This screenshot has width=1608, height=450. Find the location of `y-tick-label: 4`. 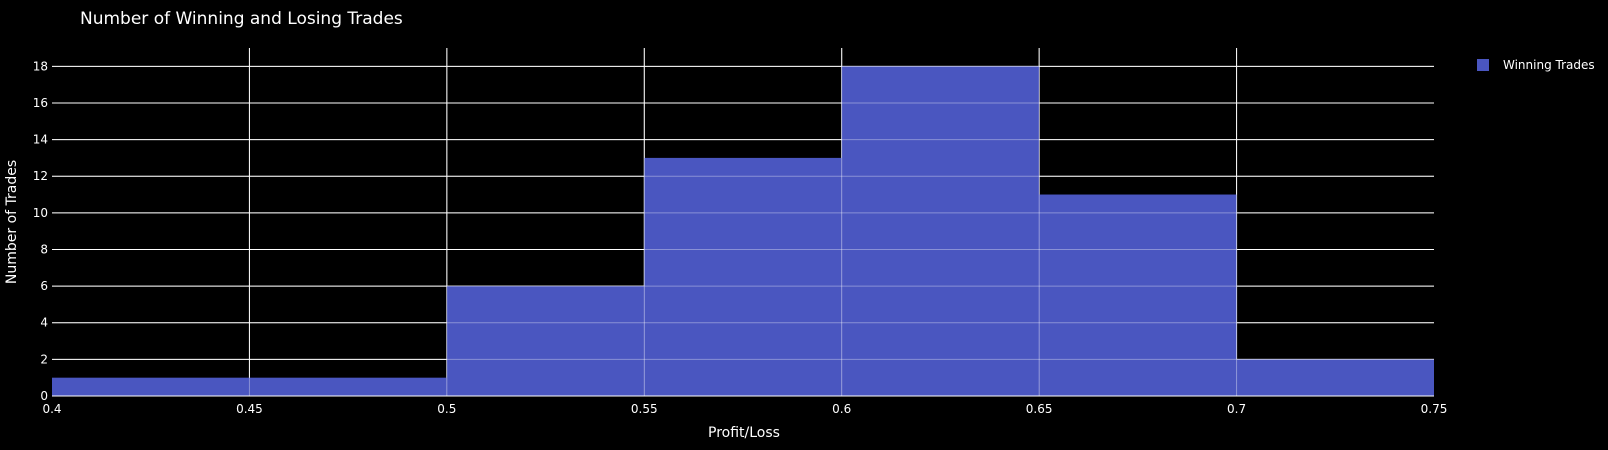

y-tick-label: 4 is located at coordinates (44, 323).